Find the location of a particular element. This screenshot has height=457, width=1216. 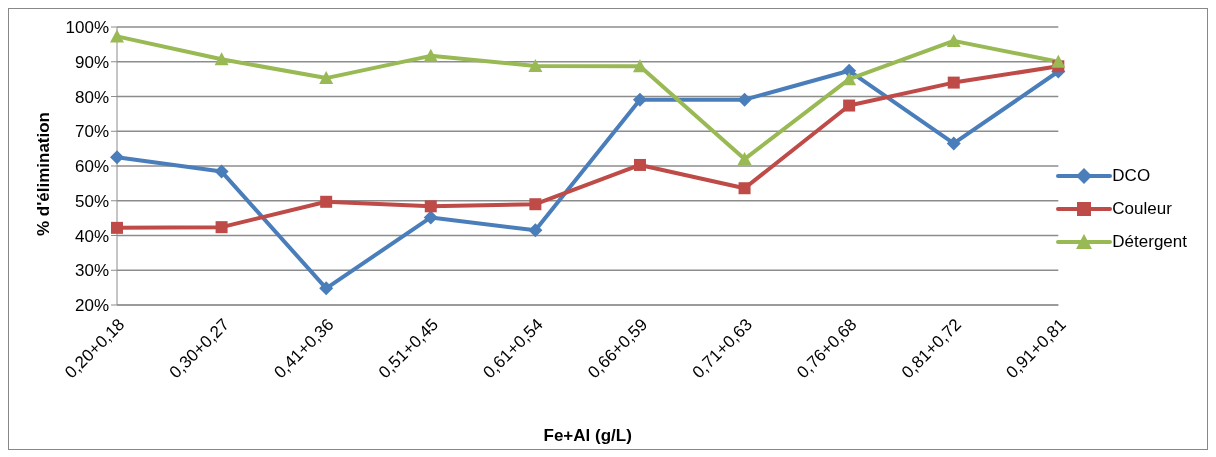

y-tick-label: 80% is located at coordinates (91, 97).